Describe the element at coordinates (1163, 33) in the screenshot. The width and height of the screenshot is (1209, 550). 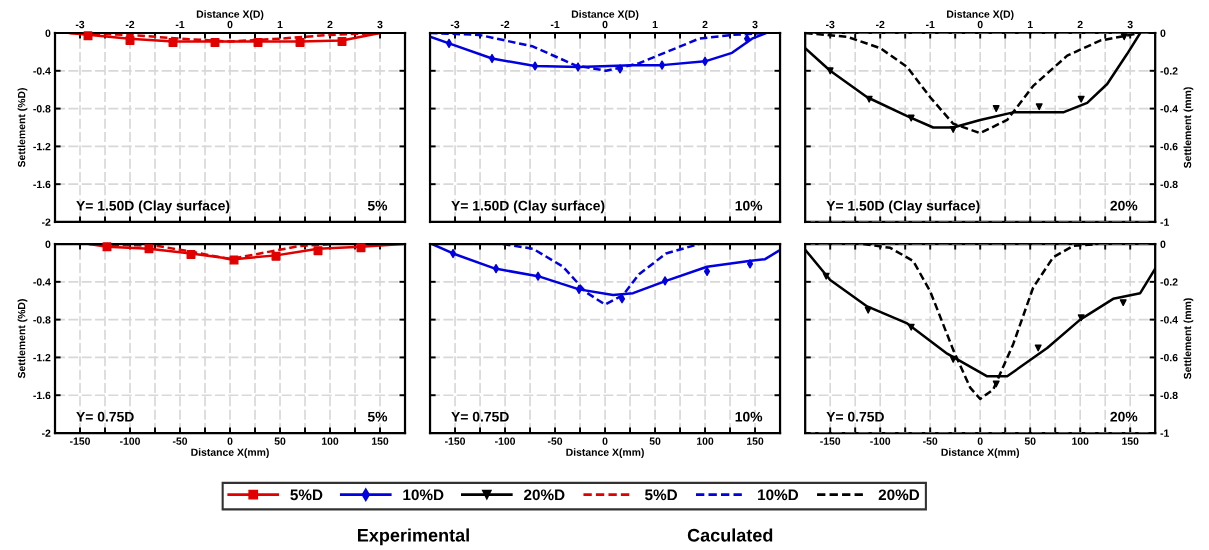
I see `y2-tick-label: 0` at that location.